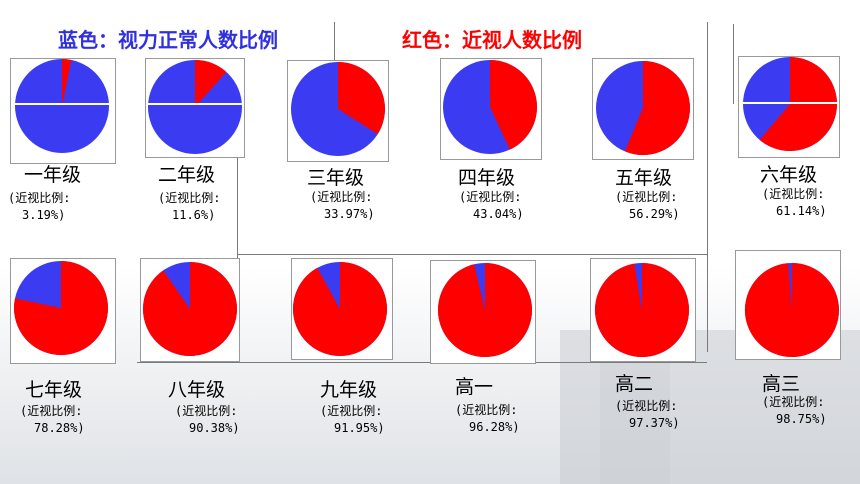 This screenshot has width=860, height=484. What do you see at coordinates (189, 207) in the screenshot?
I see `myopia-ratio-label: (近视比例: 11.6%)` at bounding box center [189, 207].